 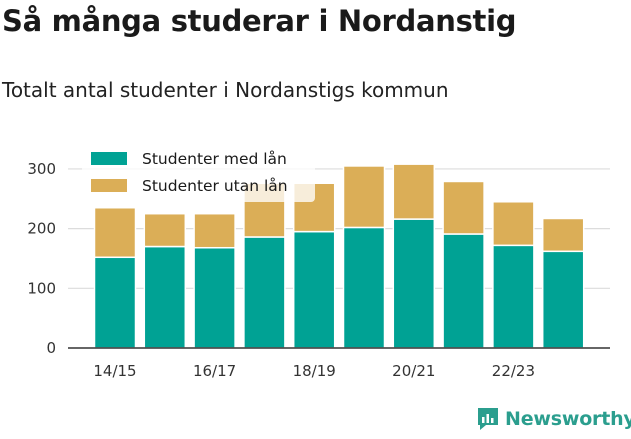 What do you see at coordinates (109, 158) in the screenshot?
I see `legend-swatch-with-loan` at bounding box center [109, 158].